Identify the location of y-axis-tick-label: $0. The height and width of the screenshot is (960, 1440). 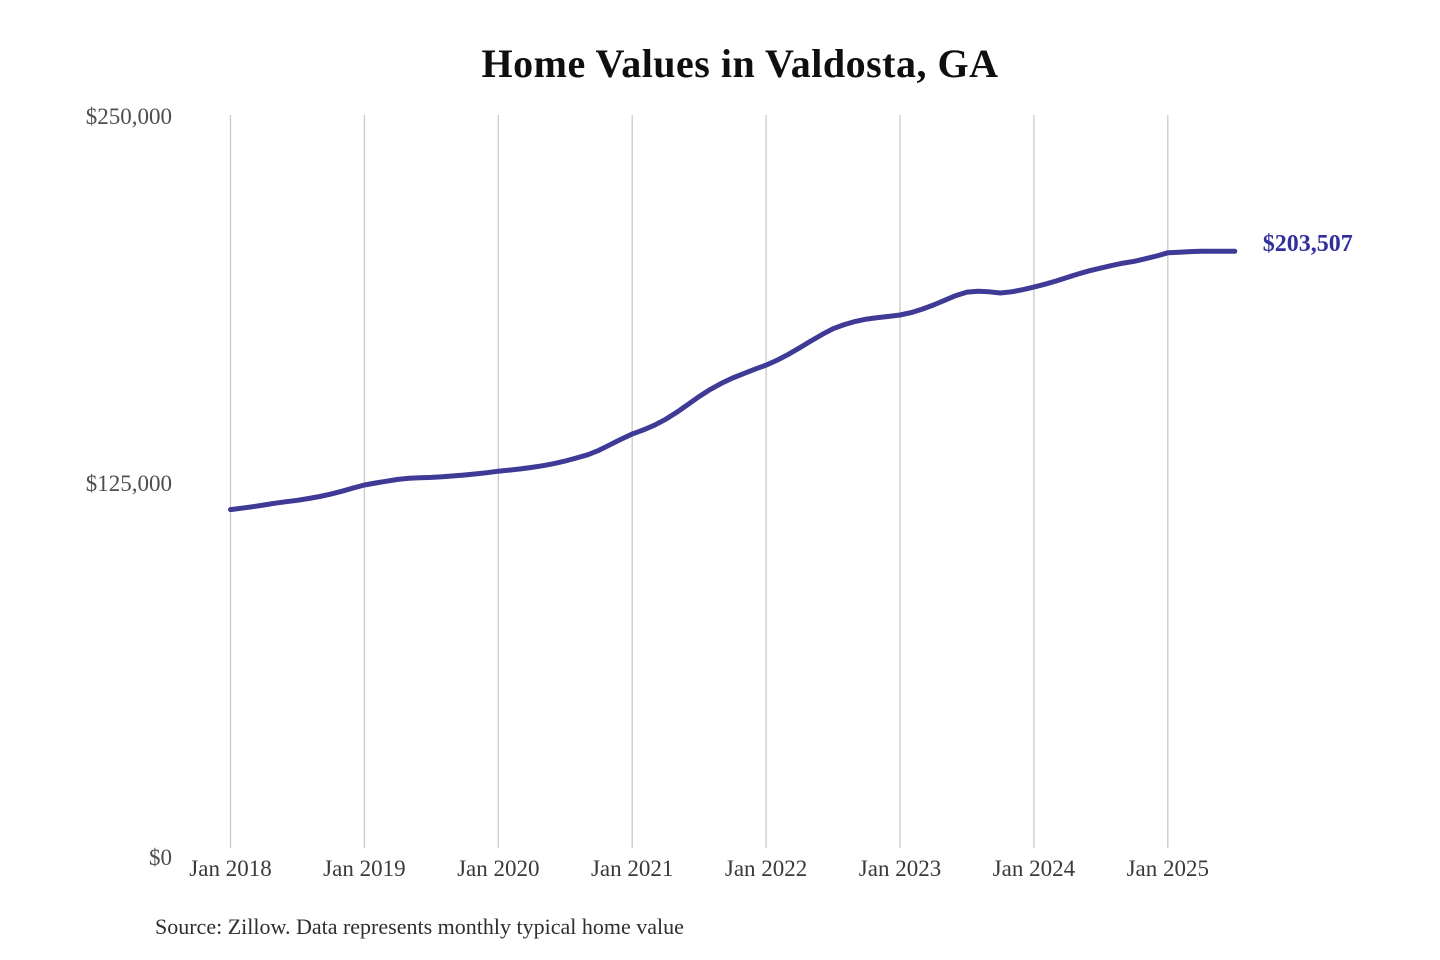
(160, 857).